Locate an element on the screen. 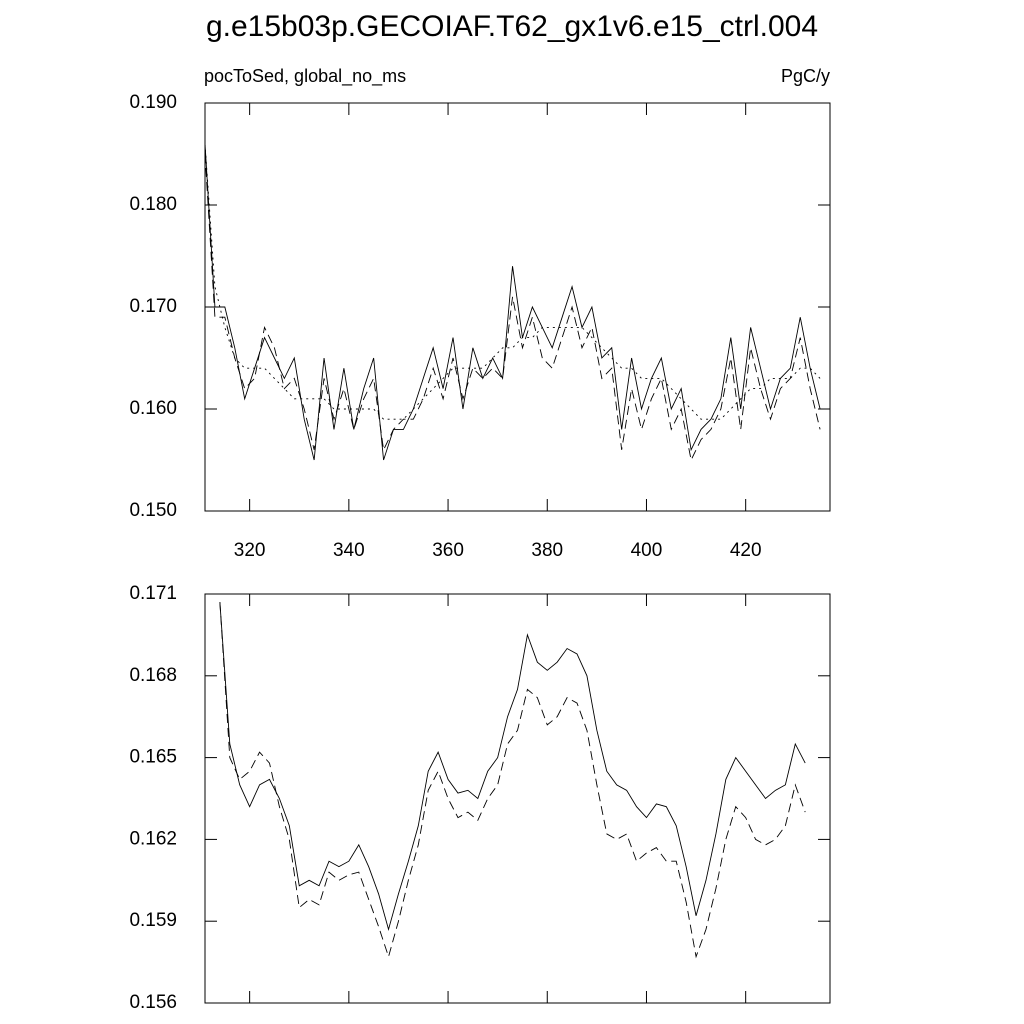 The image size is (1024, 1024). x-tick-label: 380 is located at coordinates (547, 550).